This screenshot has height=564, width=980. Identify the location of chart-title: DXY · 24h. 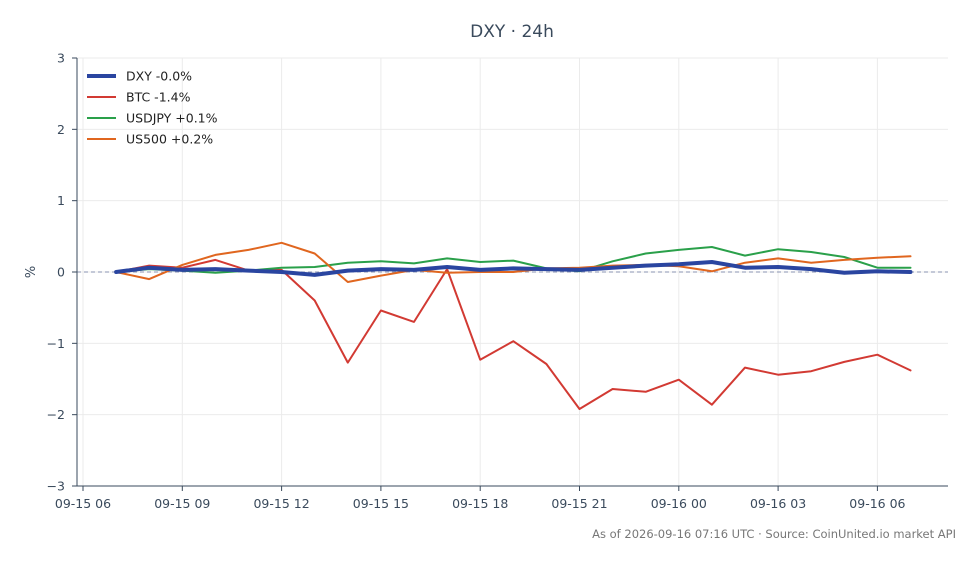
(512, 32).